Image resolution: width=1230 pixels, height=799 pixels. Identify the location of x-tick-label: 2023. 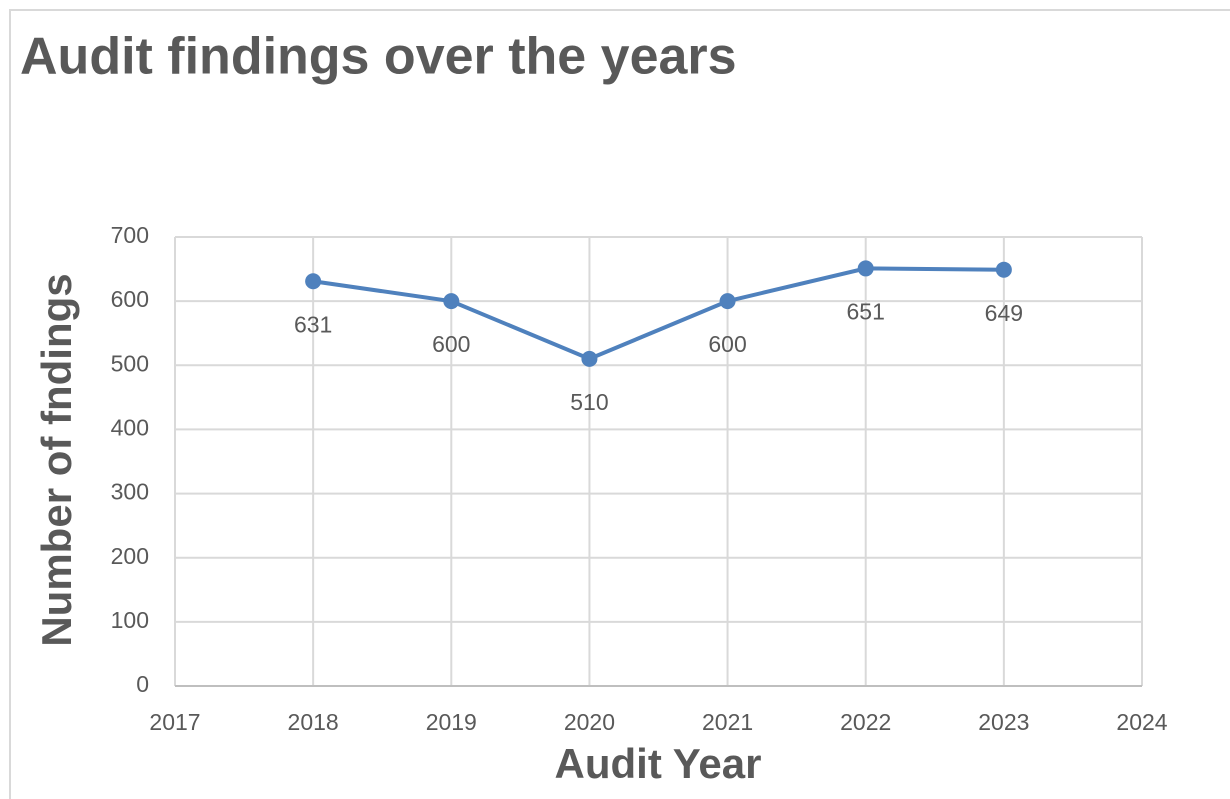
(1003, 722).